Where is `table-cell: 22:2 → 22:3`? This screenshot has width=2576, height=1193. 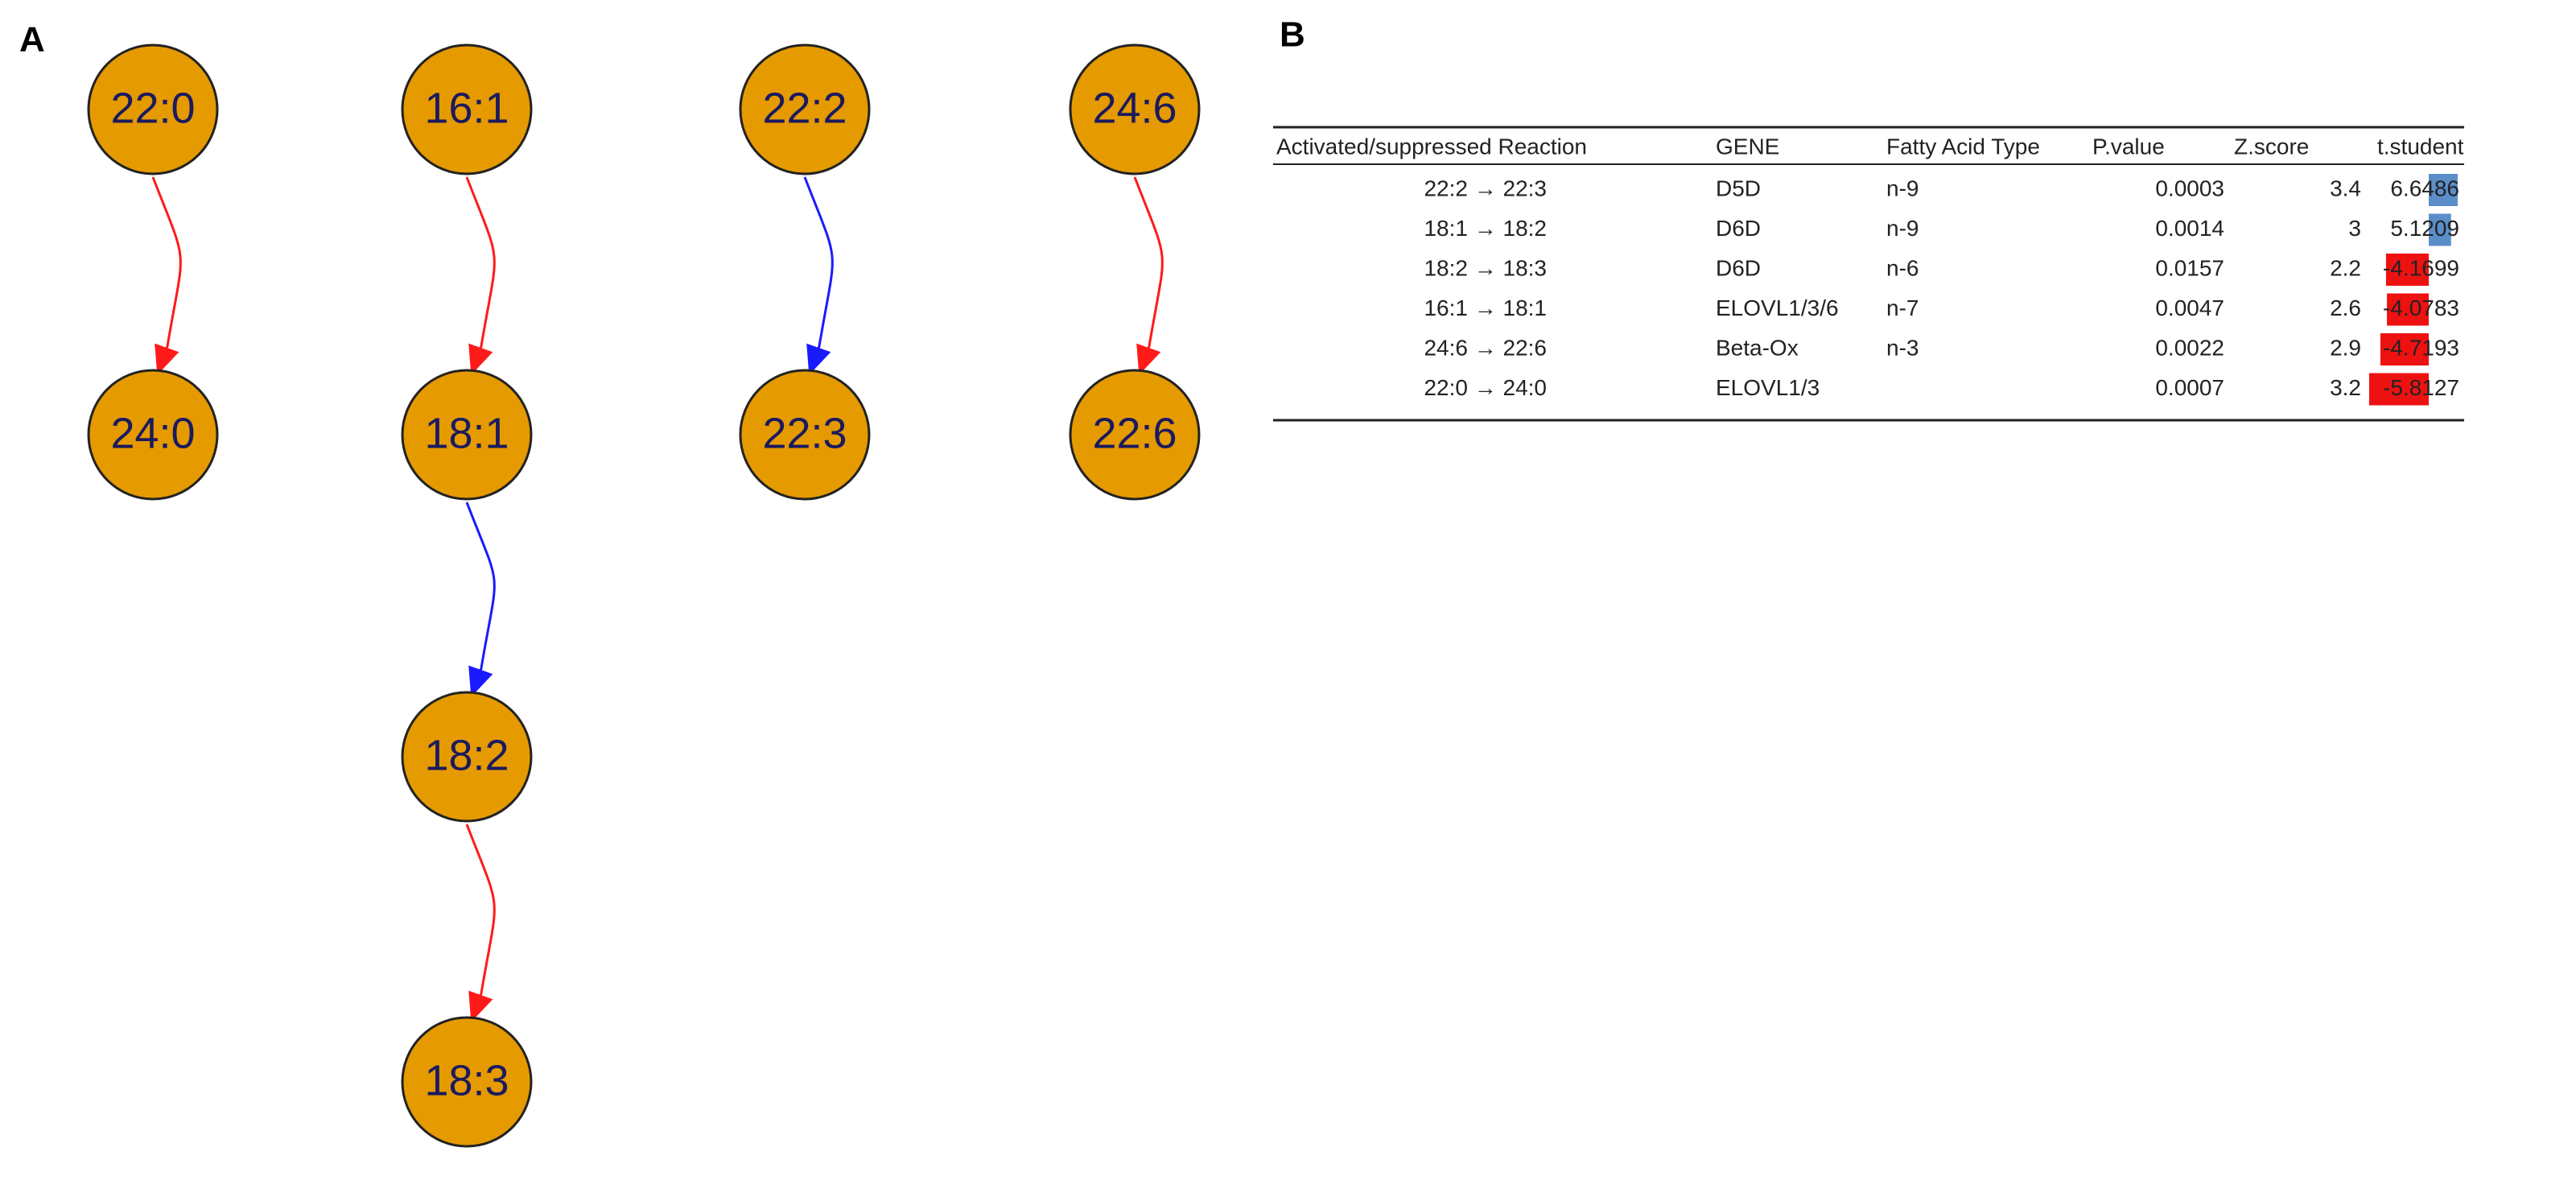
table-cell: 22:2 → 22:3 is located at coordinates (1485, 187).